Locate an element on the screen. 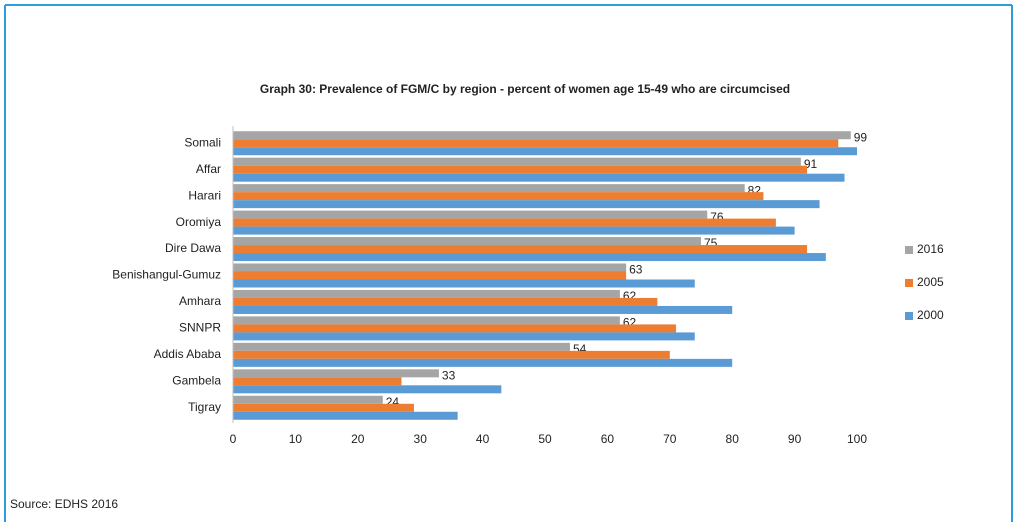 This screenshot has height=522, width=1017. y-tick-label: Harari is located at coordinates (204, 195).